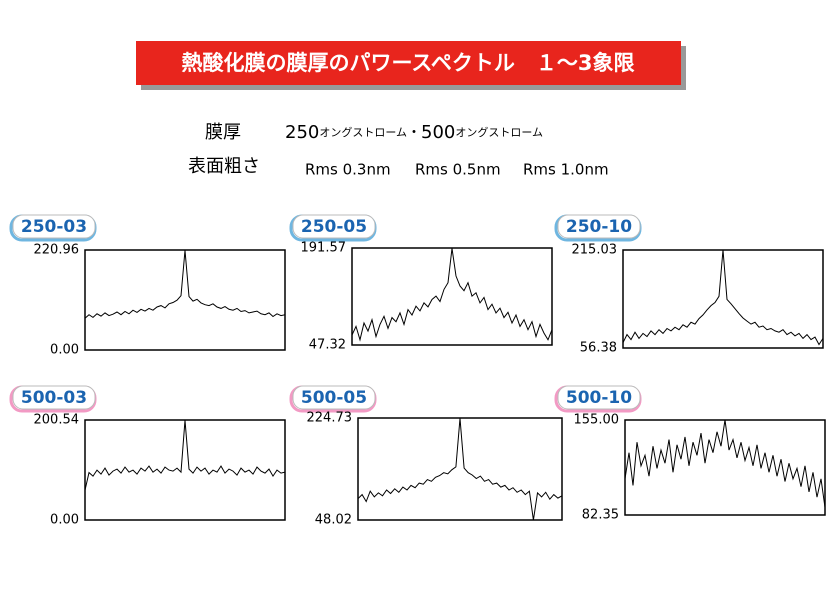 The height and width of the screenshot is (594, 840). Describe the element at coordinates (330, 418) in the screenshot. I see `y-tick-label: 224.73` at that location.